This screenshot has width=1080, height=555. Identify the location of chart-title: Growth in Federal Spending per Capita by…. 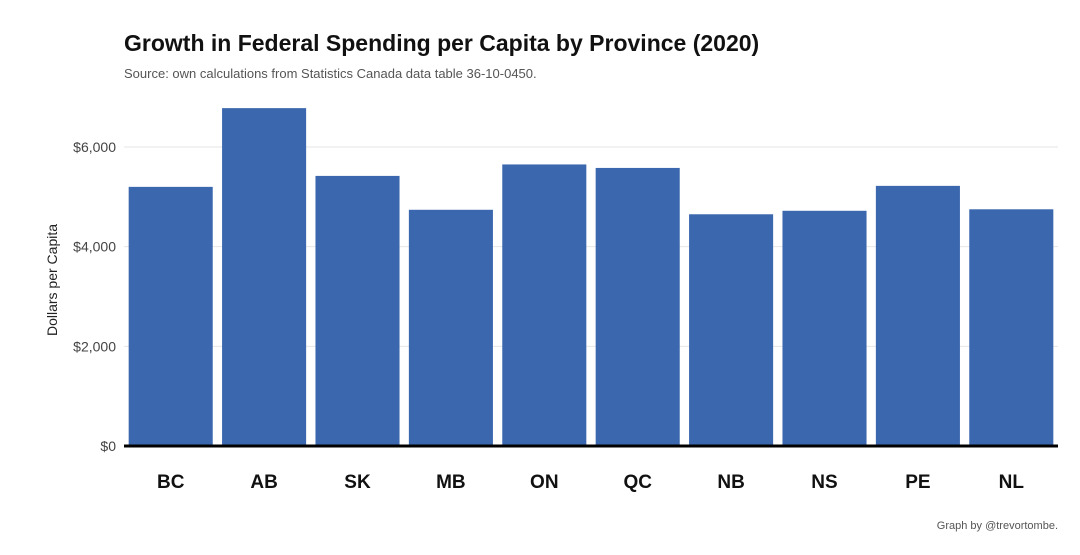
(442, 43).